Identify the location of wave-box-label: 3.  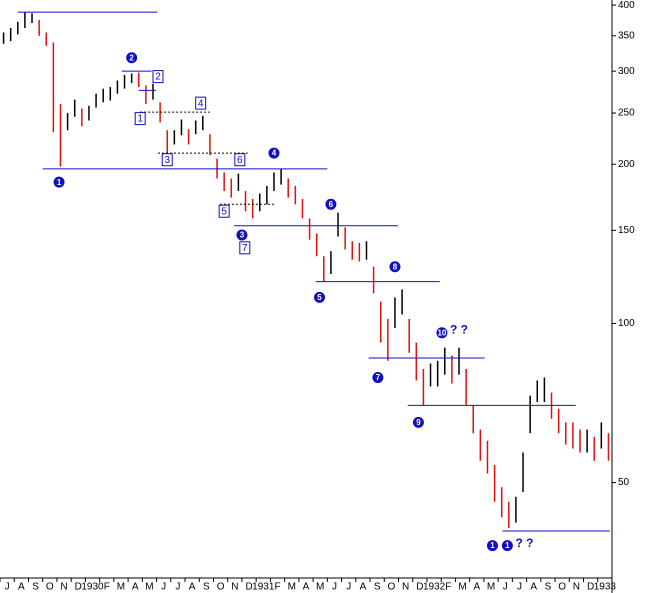
(167, 160).